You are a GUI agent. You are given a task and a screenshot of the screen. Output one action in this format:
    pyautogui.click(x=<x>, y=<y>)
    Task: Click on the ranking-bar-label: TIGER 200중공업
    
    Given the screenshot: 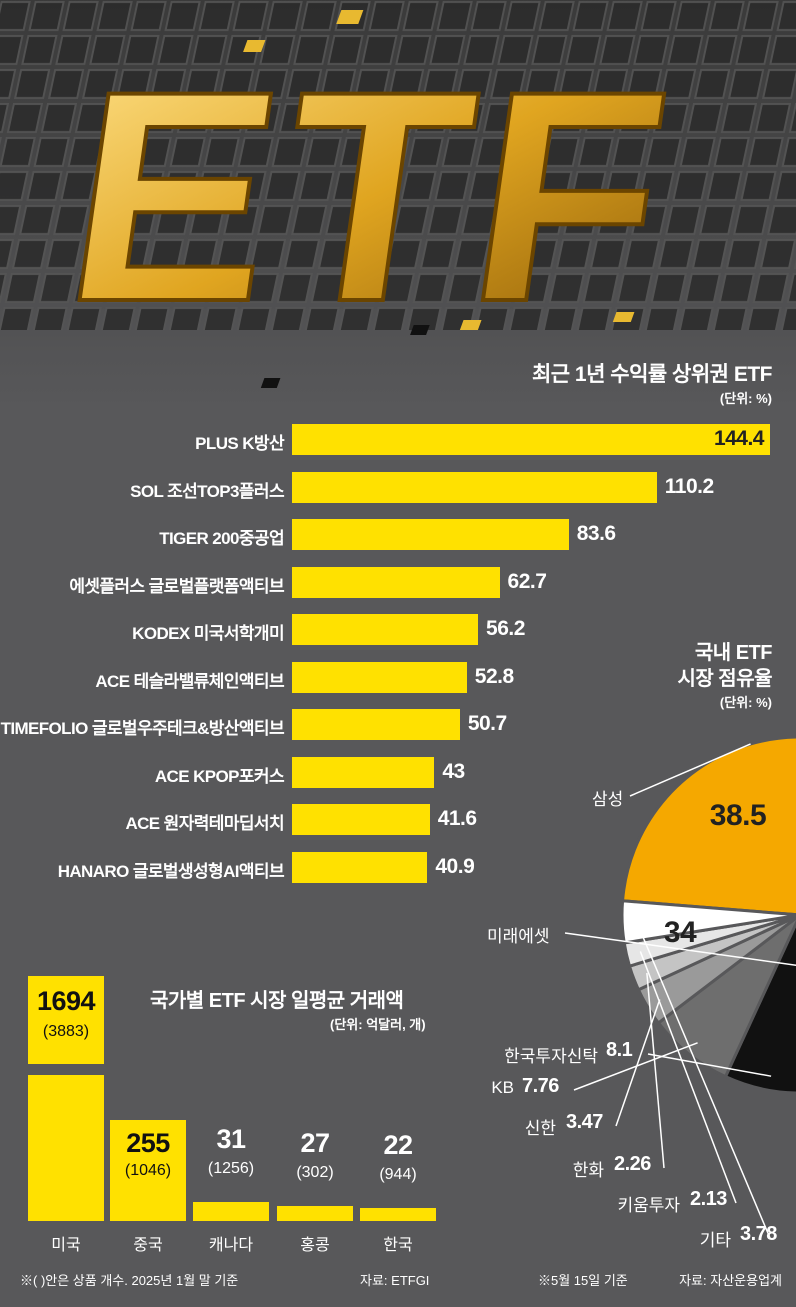 What is the action you would take?
    pyautogui.click(x=221, y=538)
    